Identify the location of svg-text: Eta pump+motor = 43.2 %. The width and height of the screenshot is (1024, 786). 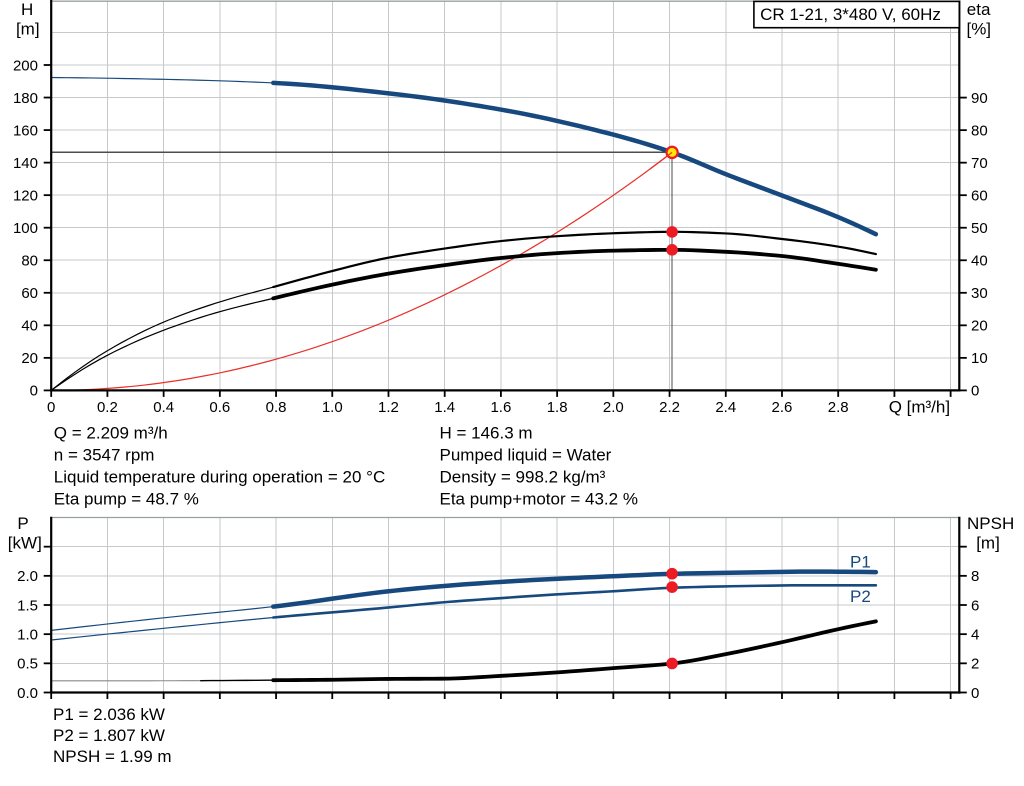
(539, 498).